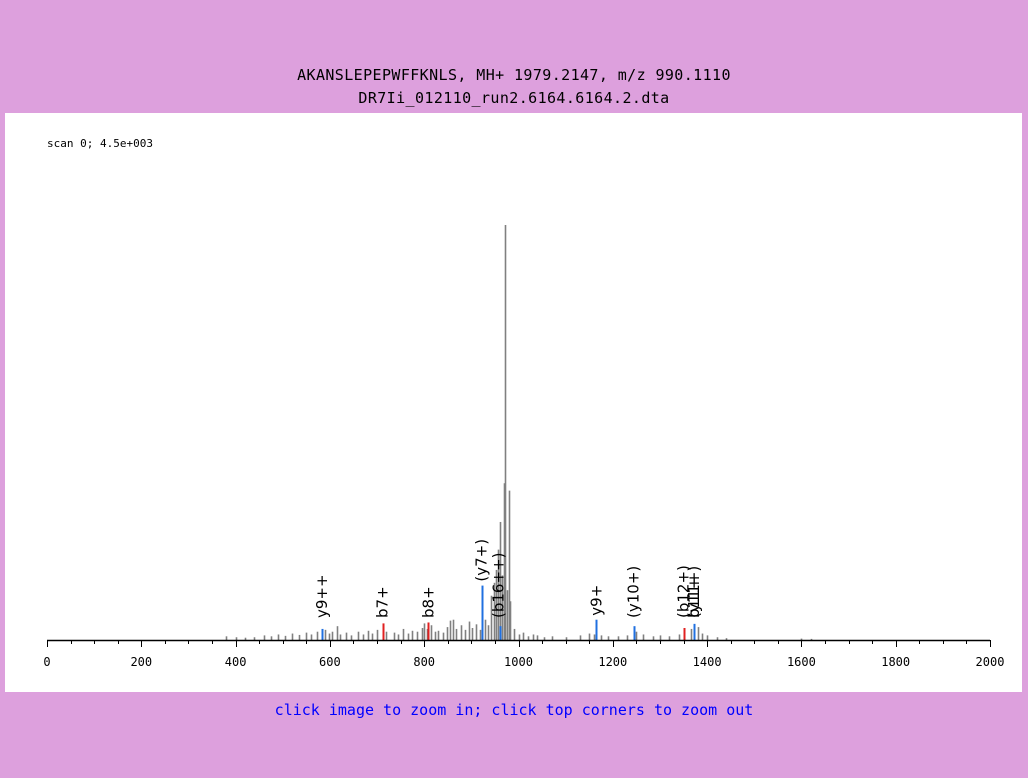 The image size is (1028, 778). I want to click on x-tick-label: 1800, so click(895, 662).